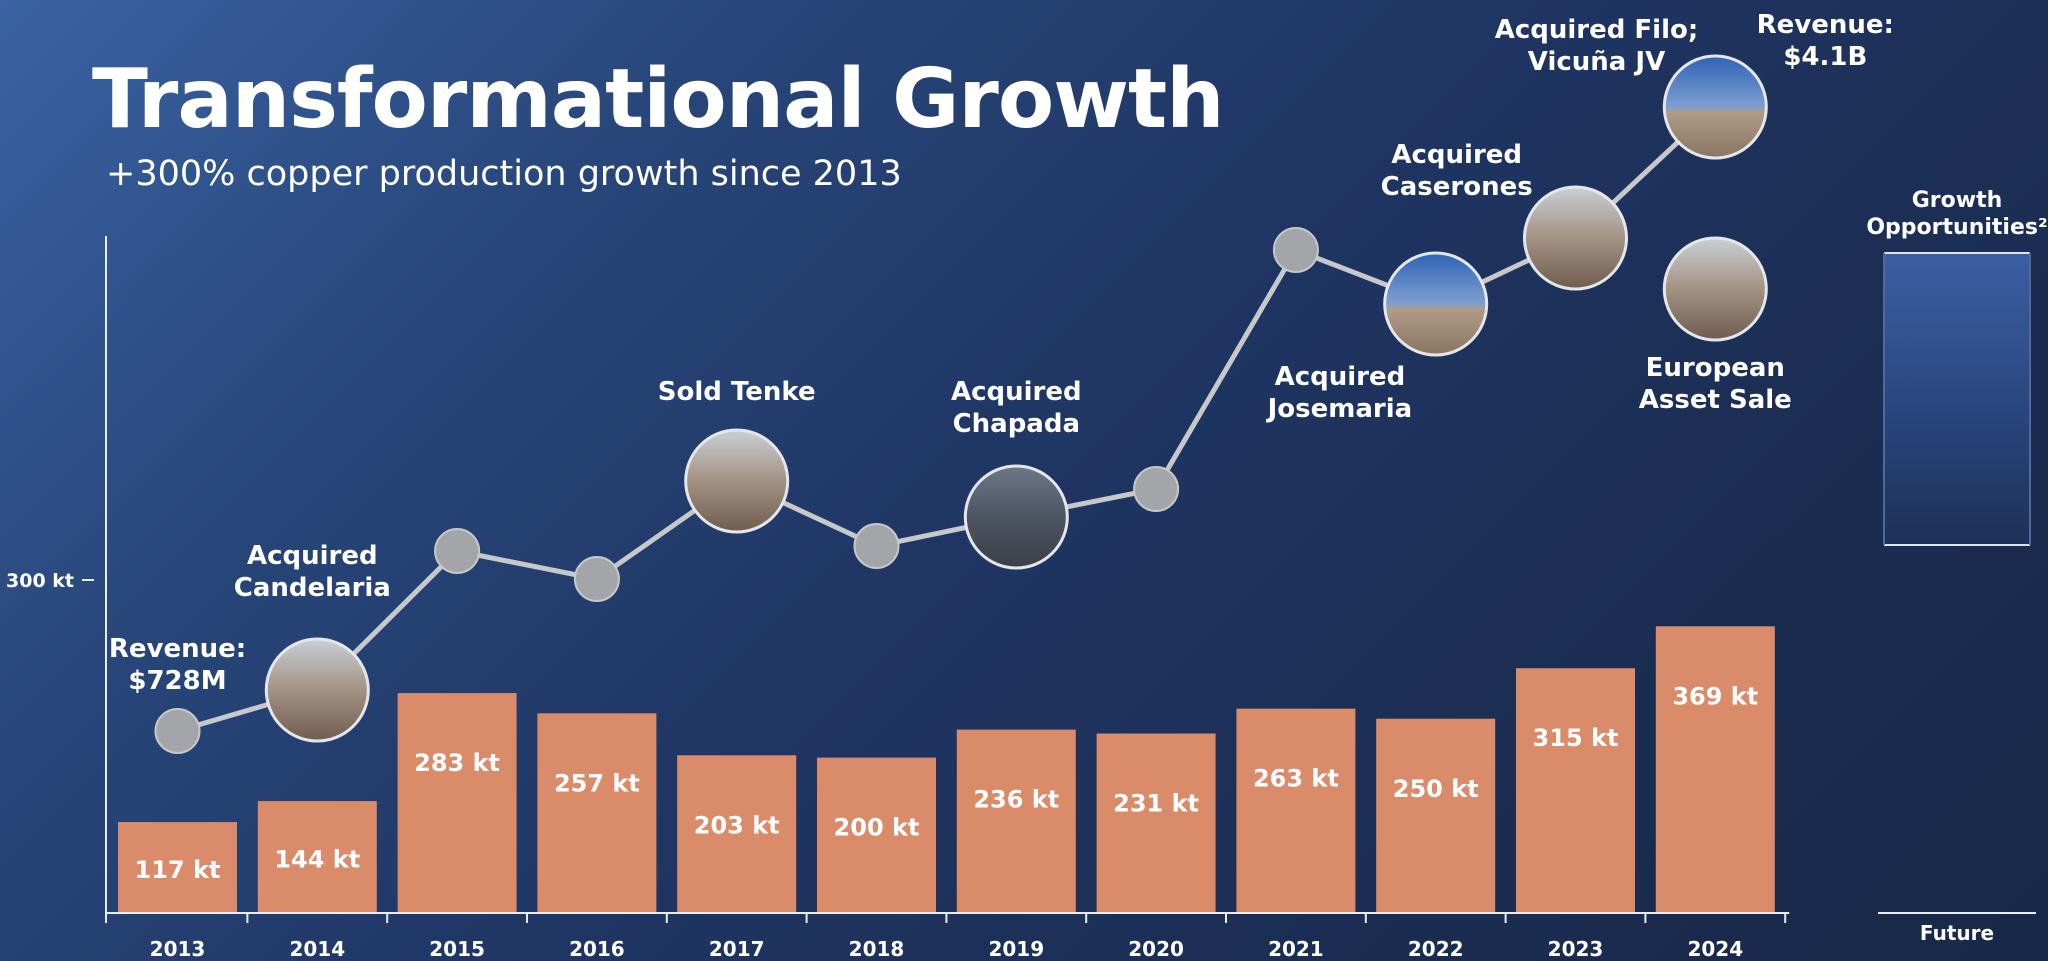  I want to click on site-photo-2019, so click(1016, 517).